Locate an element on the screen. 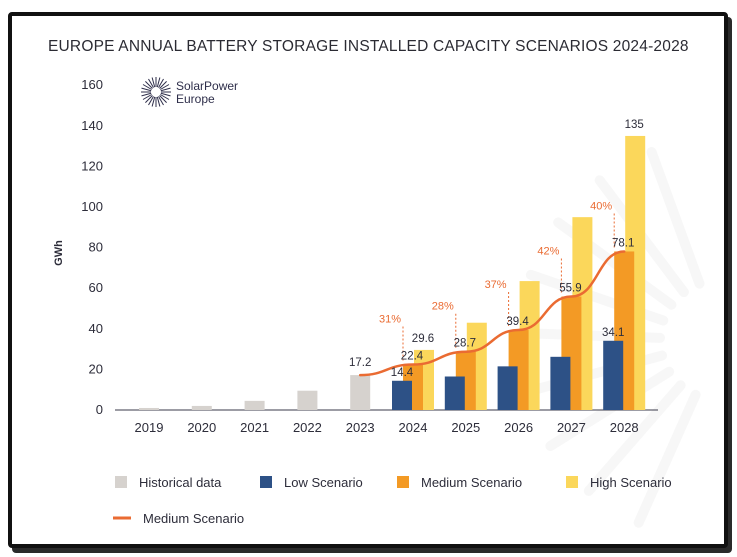 The height and width of the screenshot is (557, 737). y-axis-label: GWh is located at coordinates (59, 253).